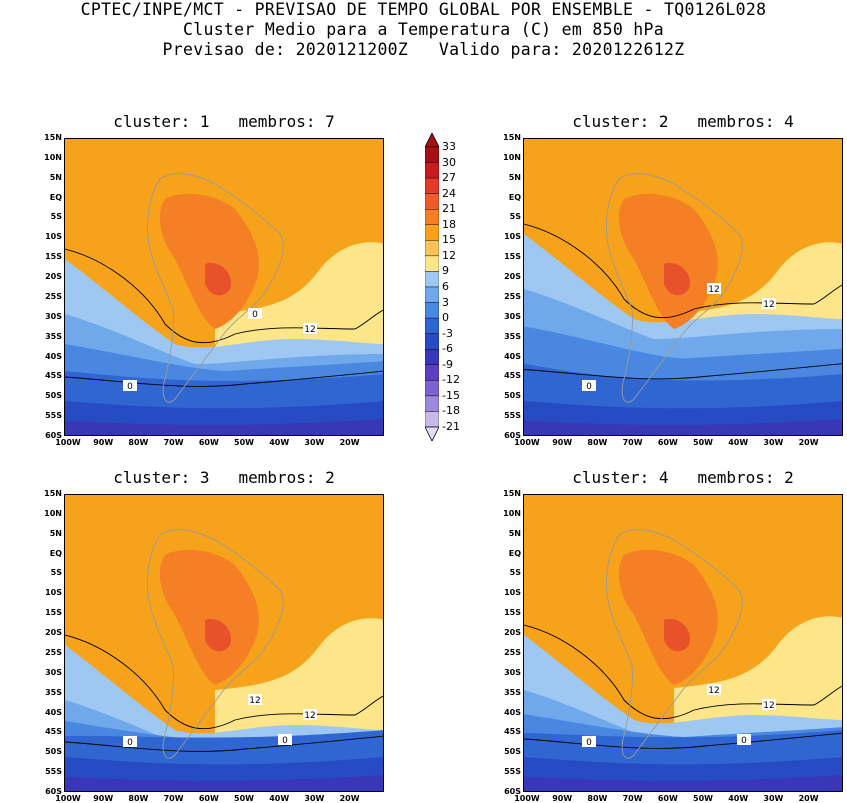 The width and height of the screenshot is (847, 803). I want to click on colorbar-label: 6, so click(445, 286).